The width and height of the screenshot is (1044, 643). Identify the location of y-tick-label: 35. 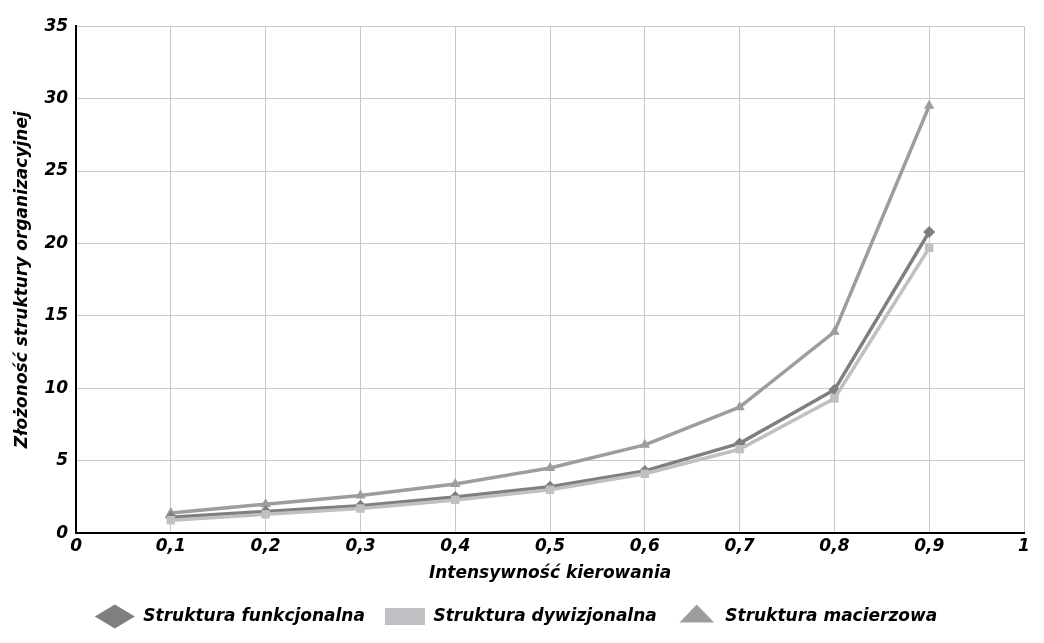
(56, 24).